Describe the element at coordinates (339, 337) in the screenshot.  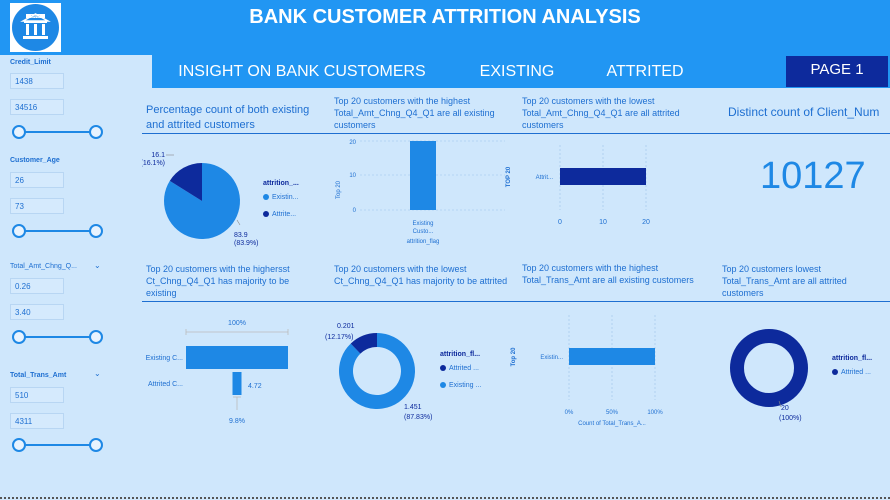
I see `data-label: (12.17%)` at that location.